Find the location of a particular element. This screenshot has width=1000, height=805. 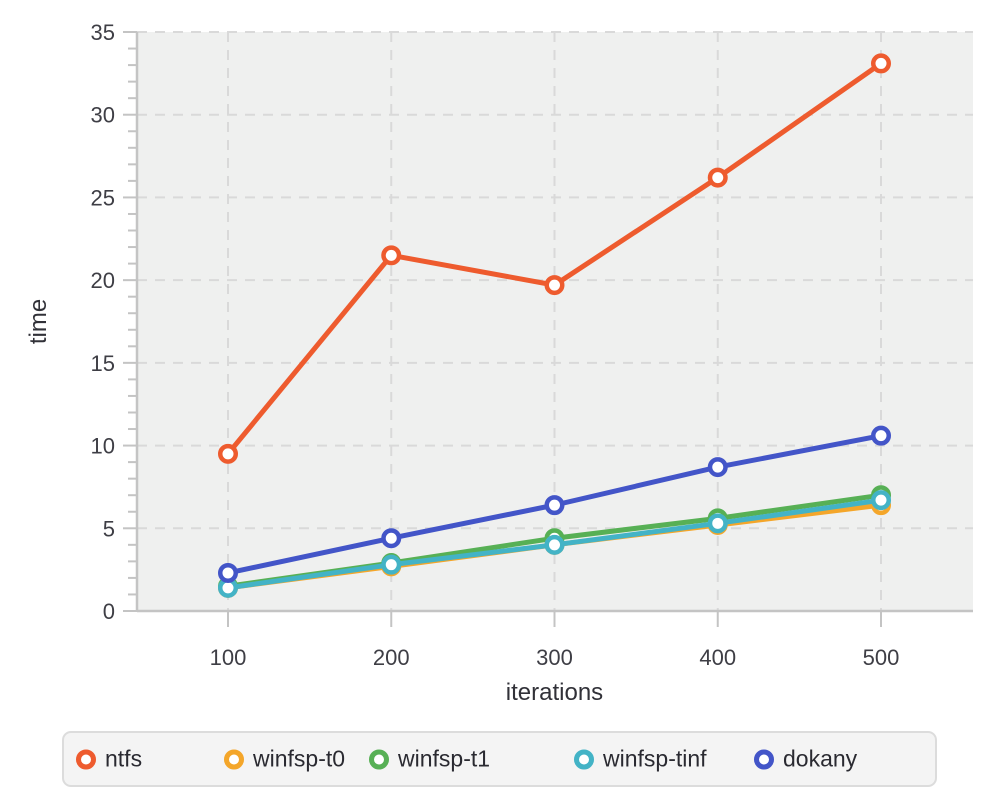

x-axis-title: iterations is located at coordinates (554, 692).